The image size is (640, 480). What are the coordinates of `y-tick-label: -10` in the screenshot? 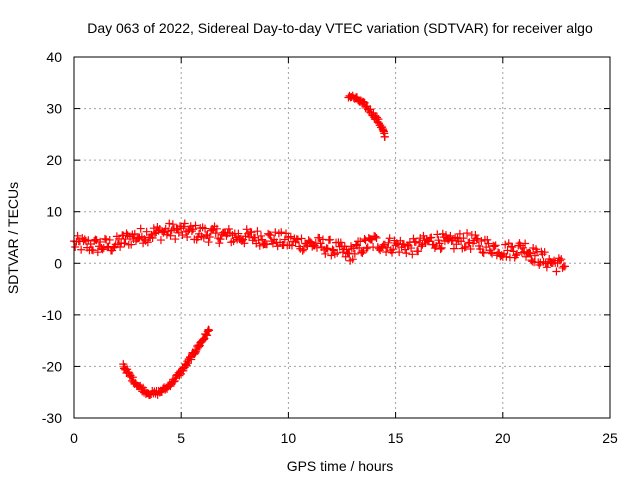 It's located at (52, 315).